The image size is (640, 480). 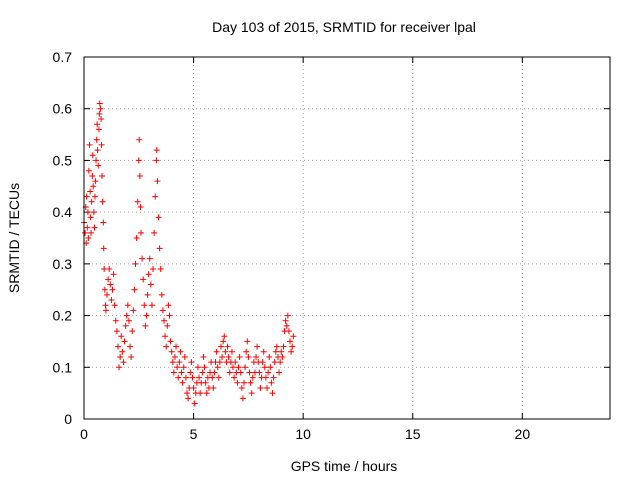 I want to click on y-tick-label: 0.7, so click(x=63, y=57).